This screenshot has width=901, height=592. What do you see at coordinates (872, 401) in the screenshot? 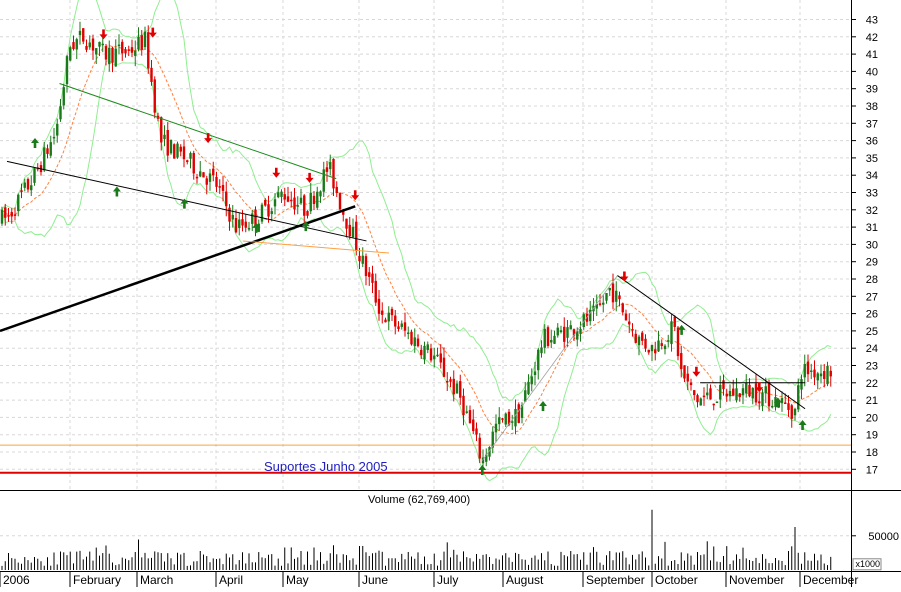
I see `y-tick-label: 21` at bounding box center [872, 401].